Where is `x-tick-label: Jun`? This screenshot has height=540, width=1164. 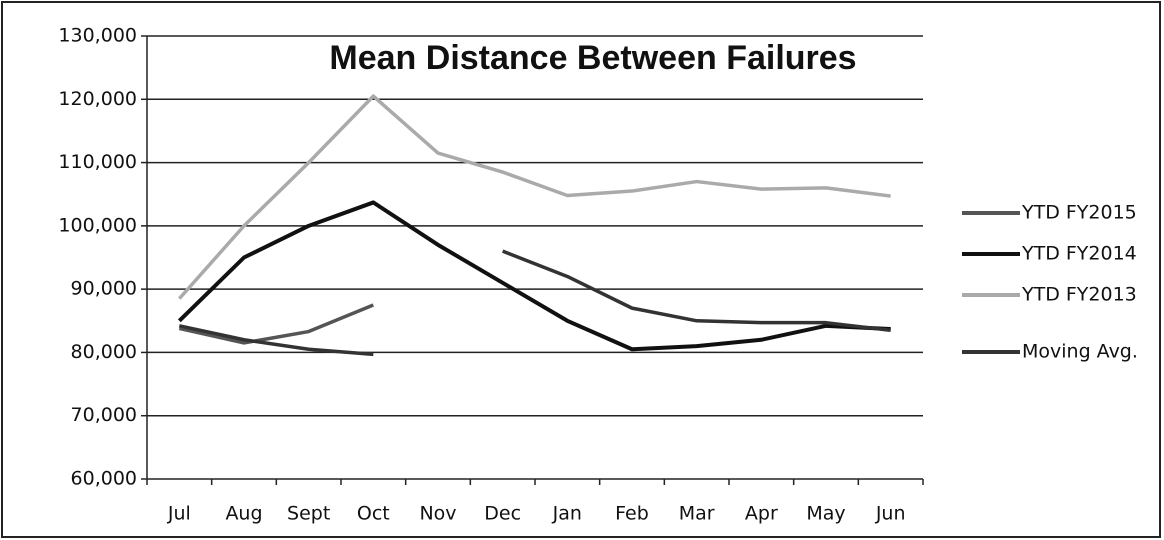 x-tick-label: Jun is located at coordinates (890, 514).